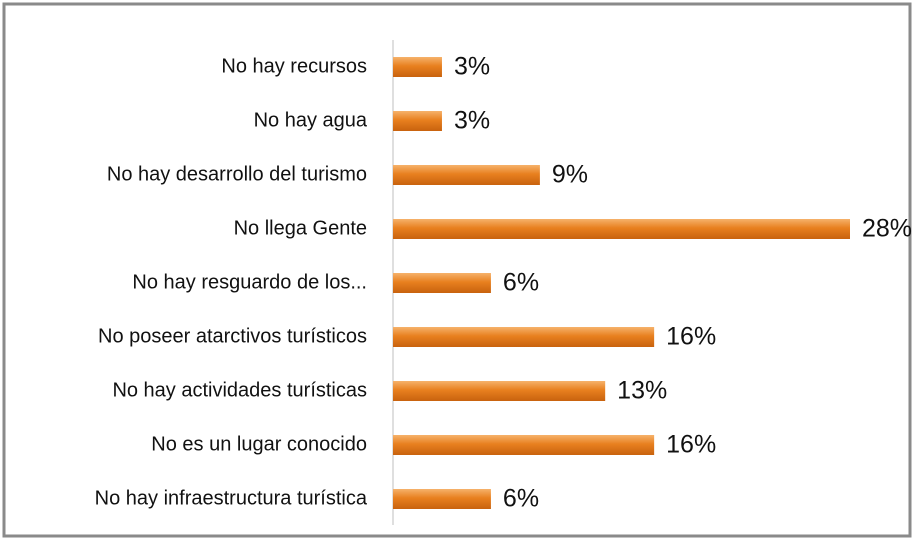 Image resolution: width=914 pixels, height=540 pixels. What do you see at coordinates (259, 444) in the screenshot?
I see `category-label: No es un lugar conocido` at bounding box center [259, 444].